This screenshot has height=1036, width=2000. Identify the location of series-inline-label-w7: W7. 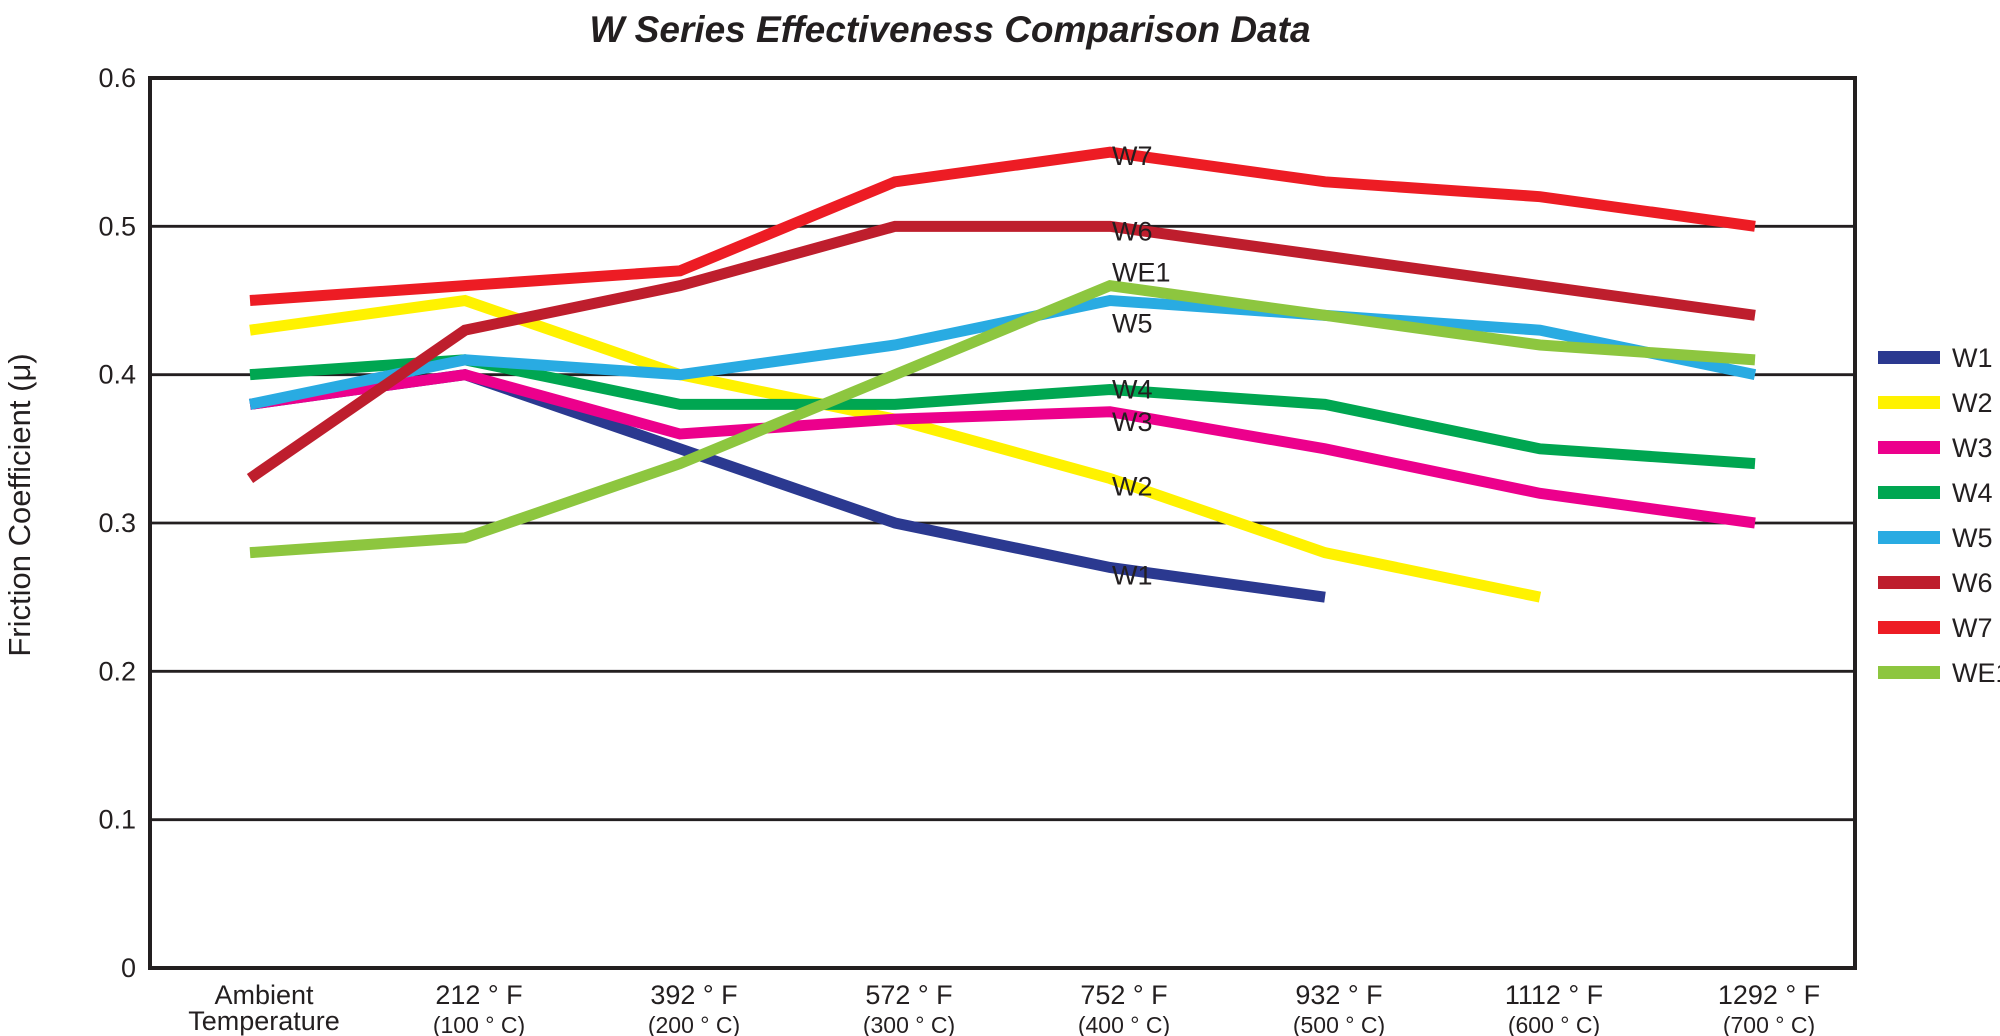
(1132, 156).